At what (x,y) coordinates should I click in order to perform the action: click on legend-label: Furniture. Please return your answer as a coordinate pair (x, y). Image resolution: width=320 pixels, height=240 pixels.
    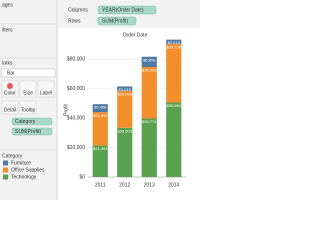
    Looking at the image, I should click on (21, 163).